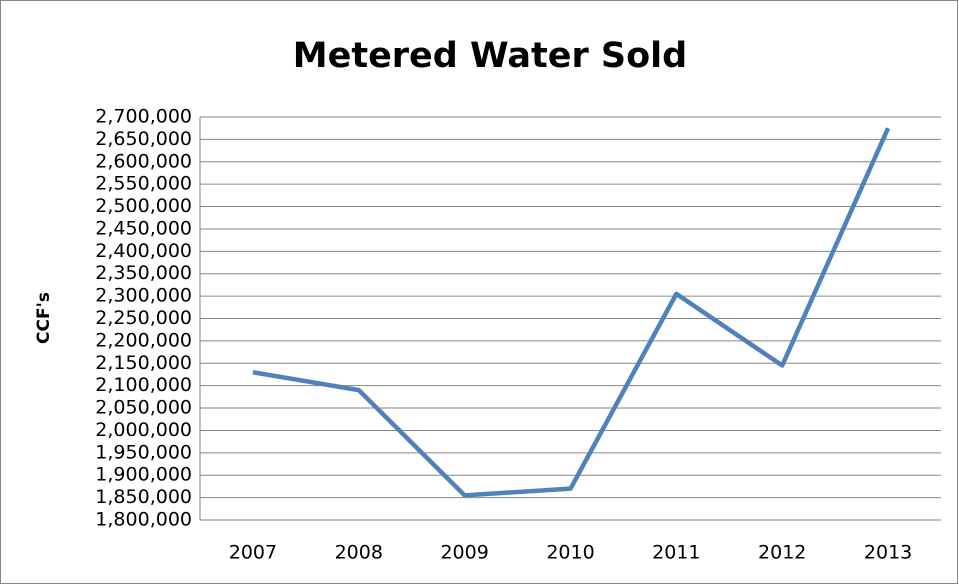 This screenshot has height=585, width=959. What do you see at coordinates (143, 363) in the screenshot?
I see `y-tick-label: 2,150,000` at bounding box center [143, 363].